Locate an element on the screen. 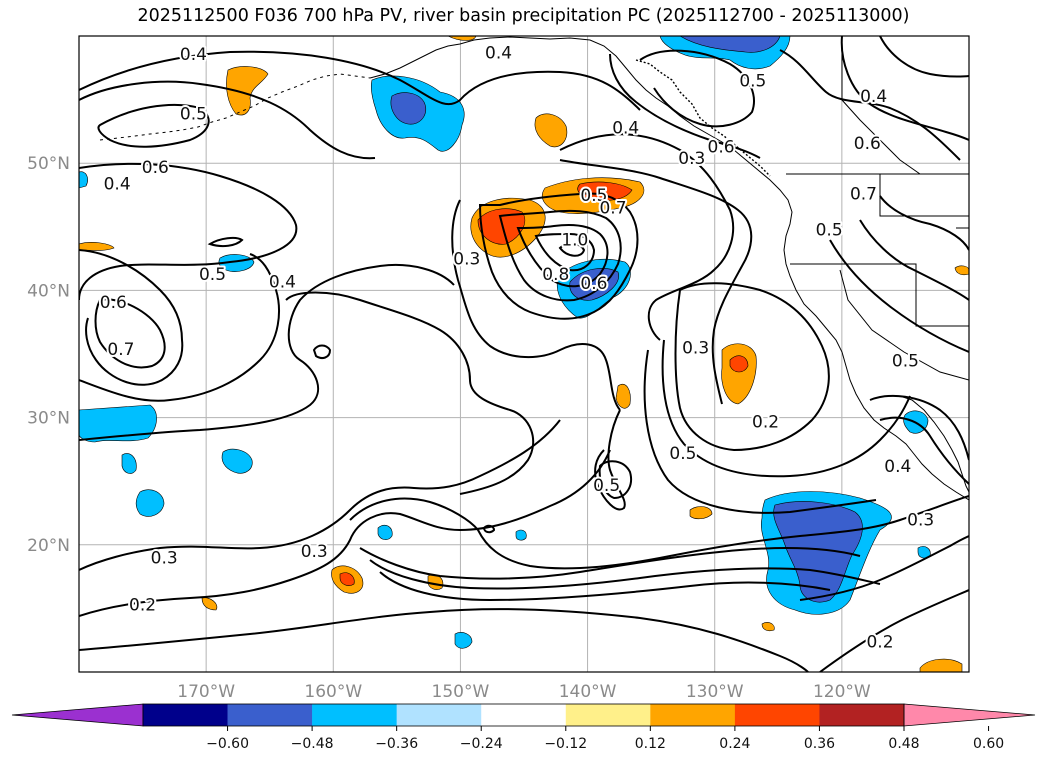 This screenshot has height=765, width=1047. lon-tick-label: 140°W is located at coordinates (588, 692).